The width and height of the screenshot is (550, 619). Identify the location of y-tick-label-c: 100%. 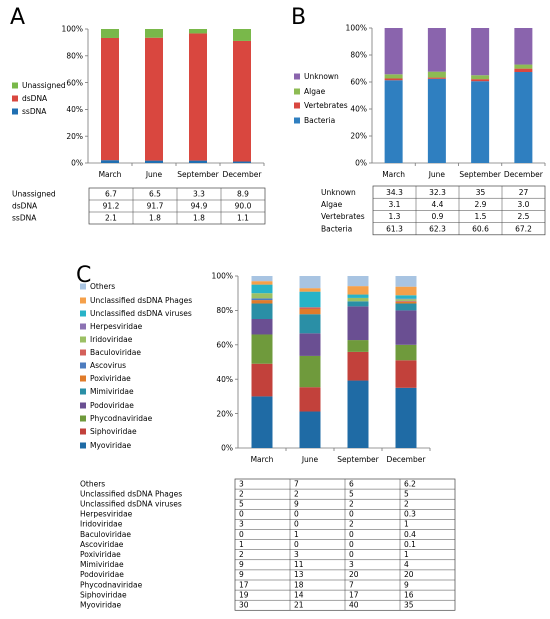
(222, 276).